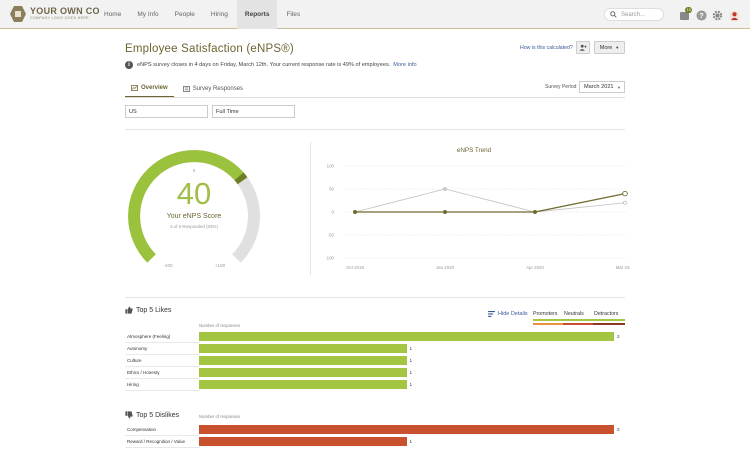 The image size is (750, 469). I want to click on trend-y-tick-label: -100, so click(329, 258).